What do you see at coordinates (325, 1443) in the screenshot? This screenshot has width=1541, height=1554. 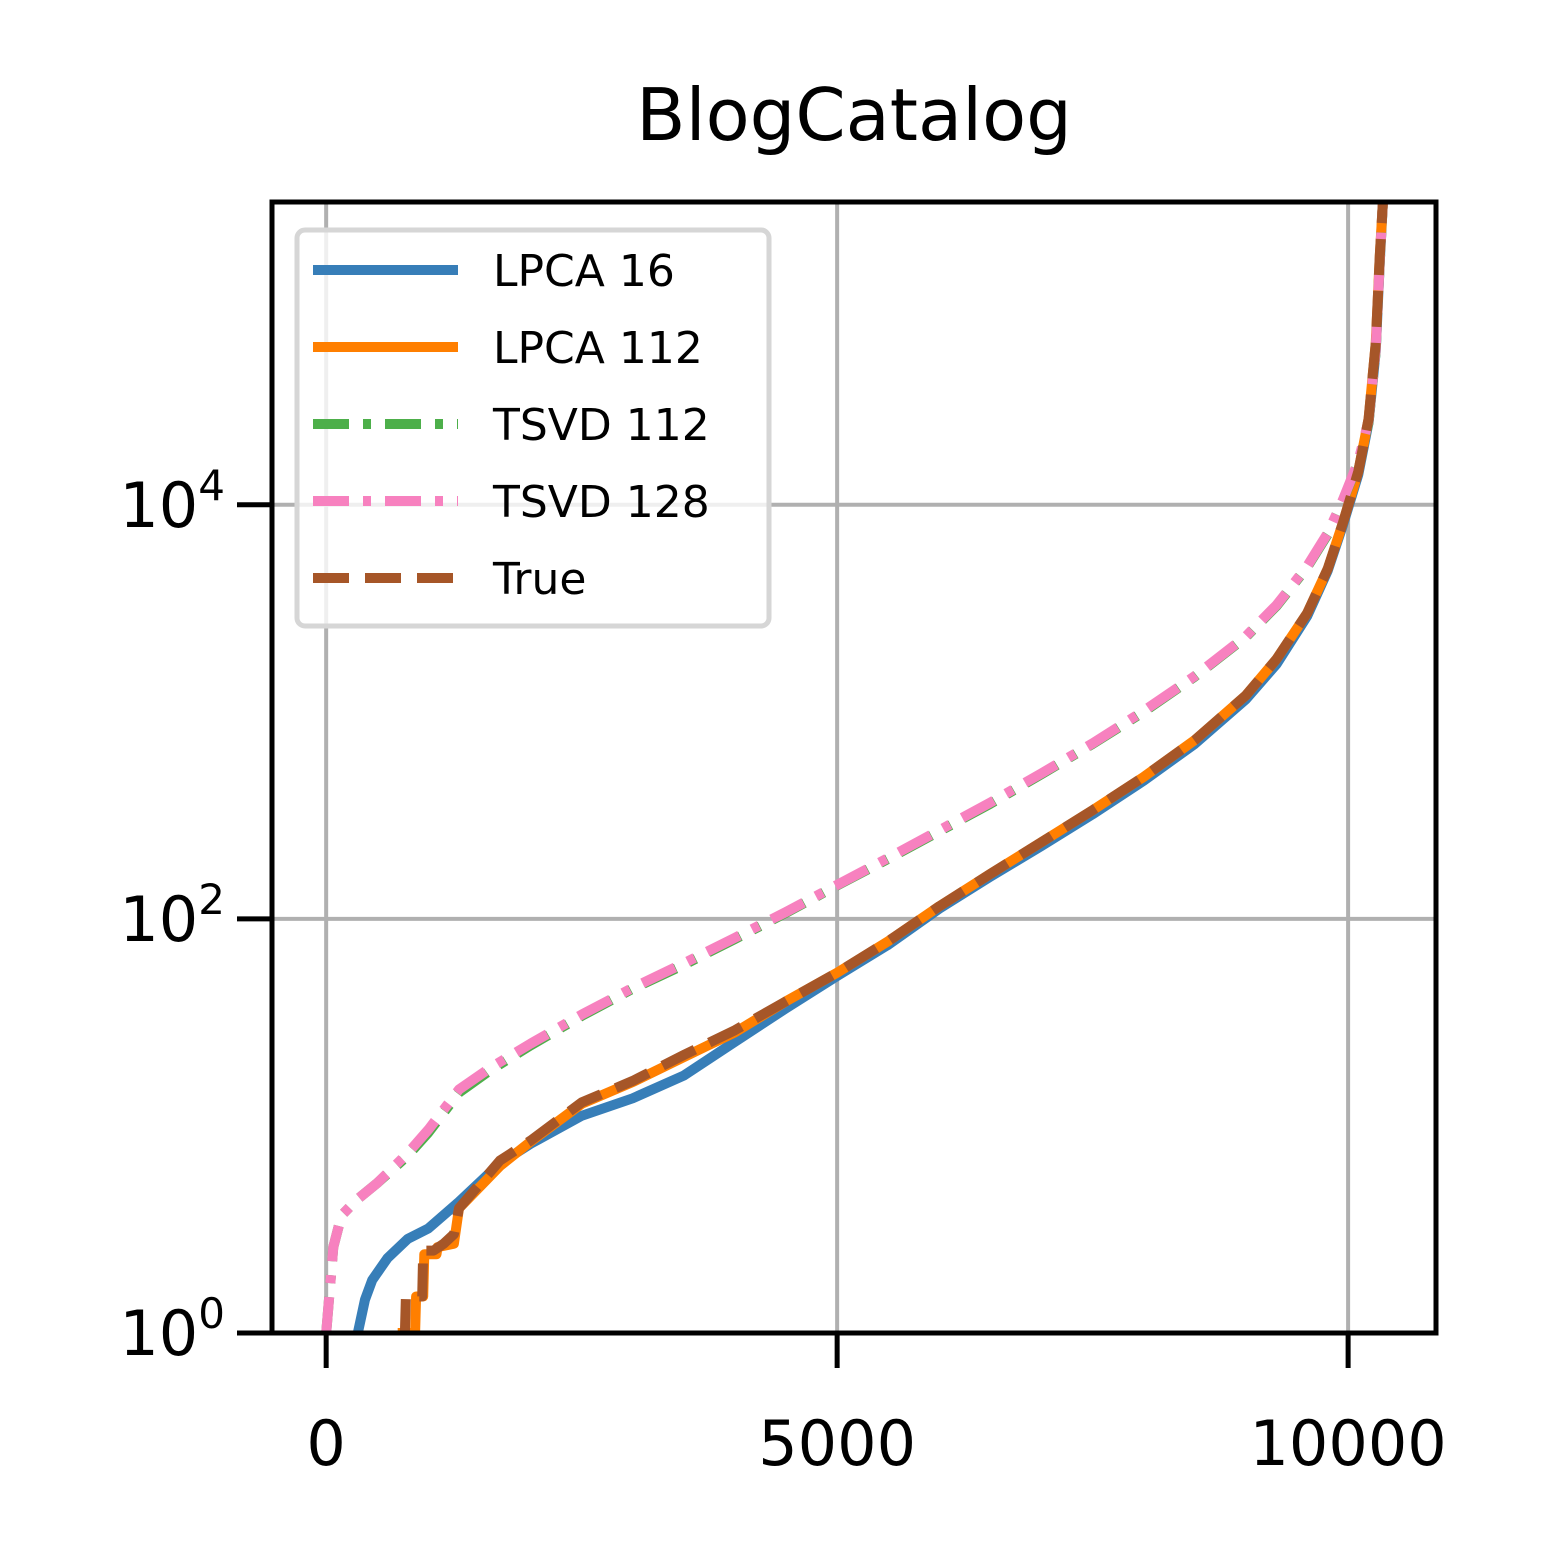 I see `x-tick-label: 0` at bounding box center [325, 1443].